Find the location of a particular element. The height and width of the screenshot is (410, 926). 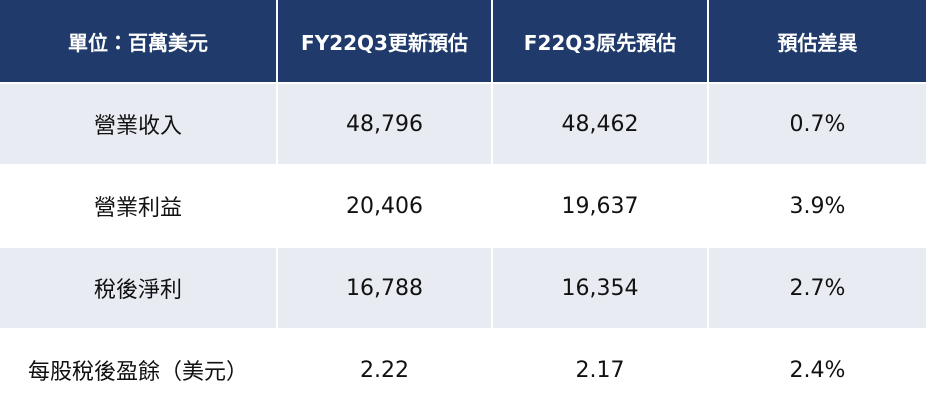

header-cell: FY22Q3更新預估 is located at coordinates (384, 42).